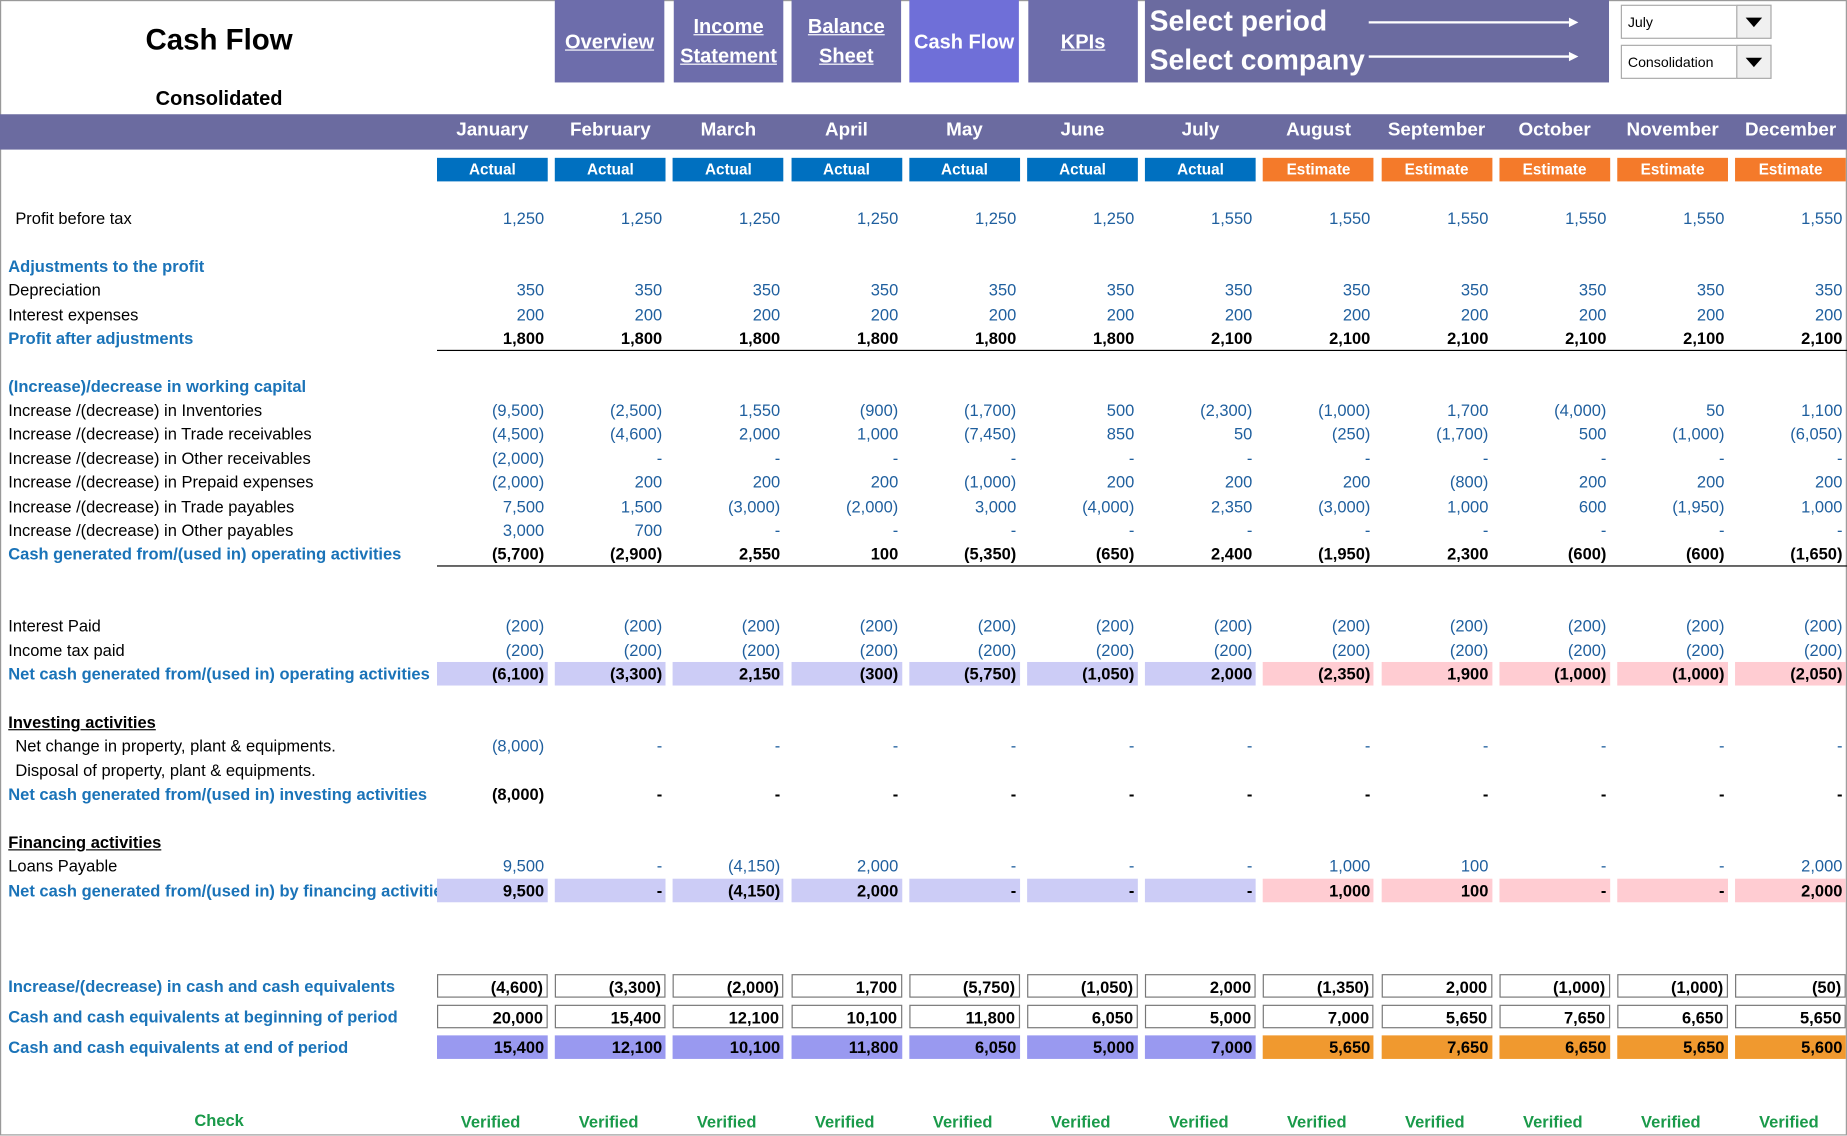  I want to click on cell: 9,500, so click(492, 890).